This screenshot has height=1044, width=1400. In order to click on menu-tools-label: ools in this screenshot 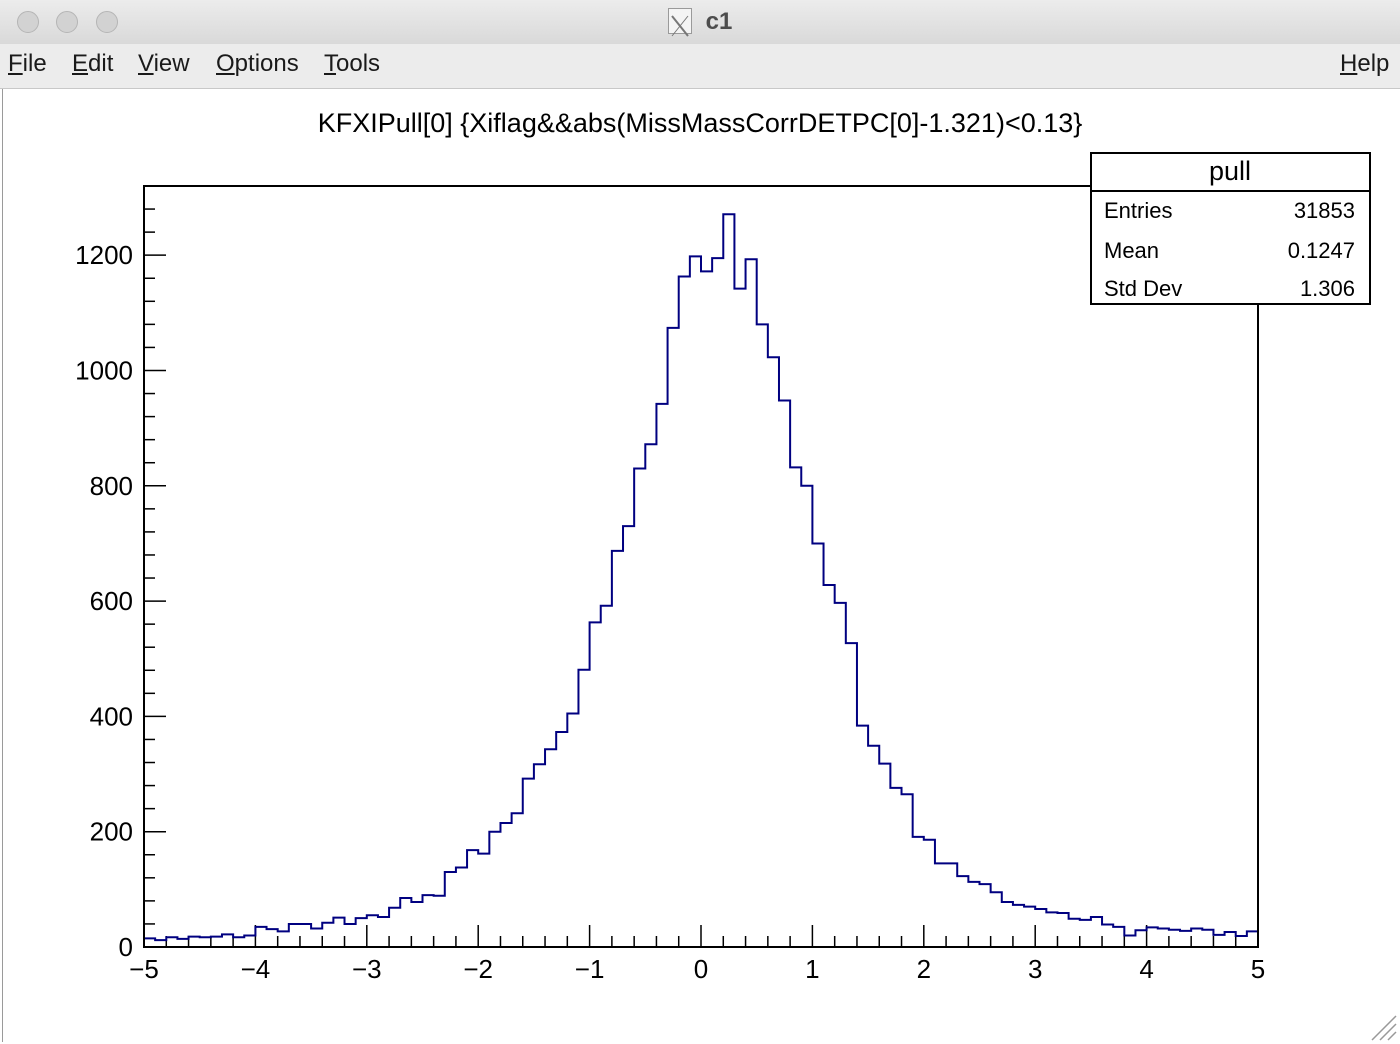, I will do `click(358, 63)`.